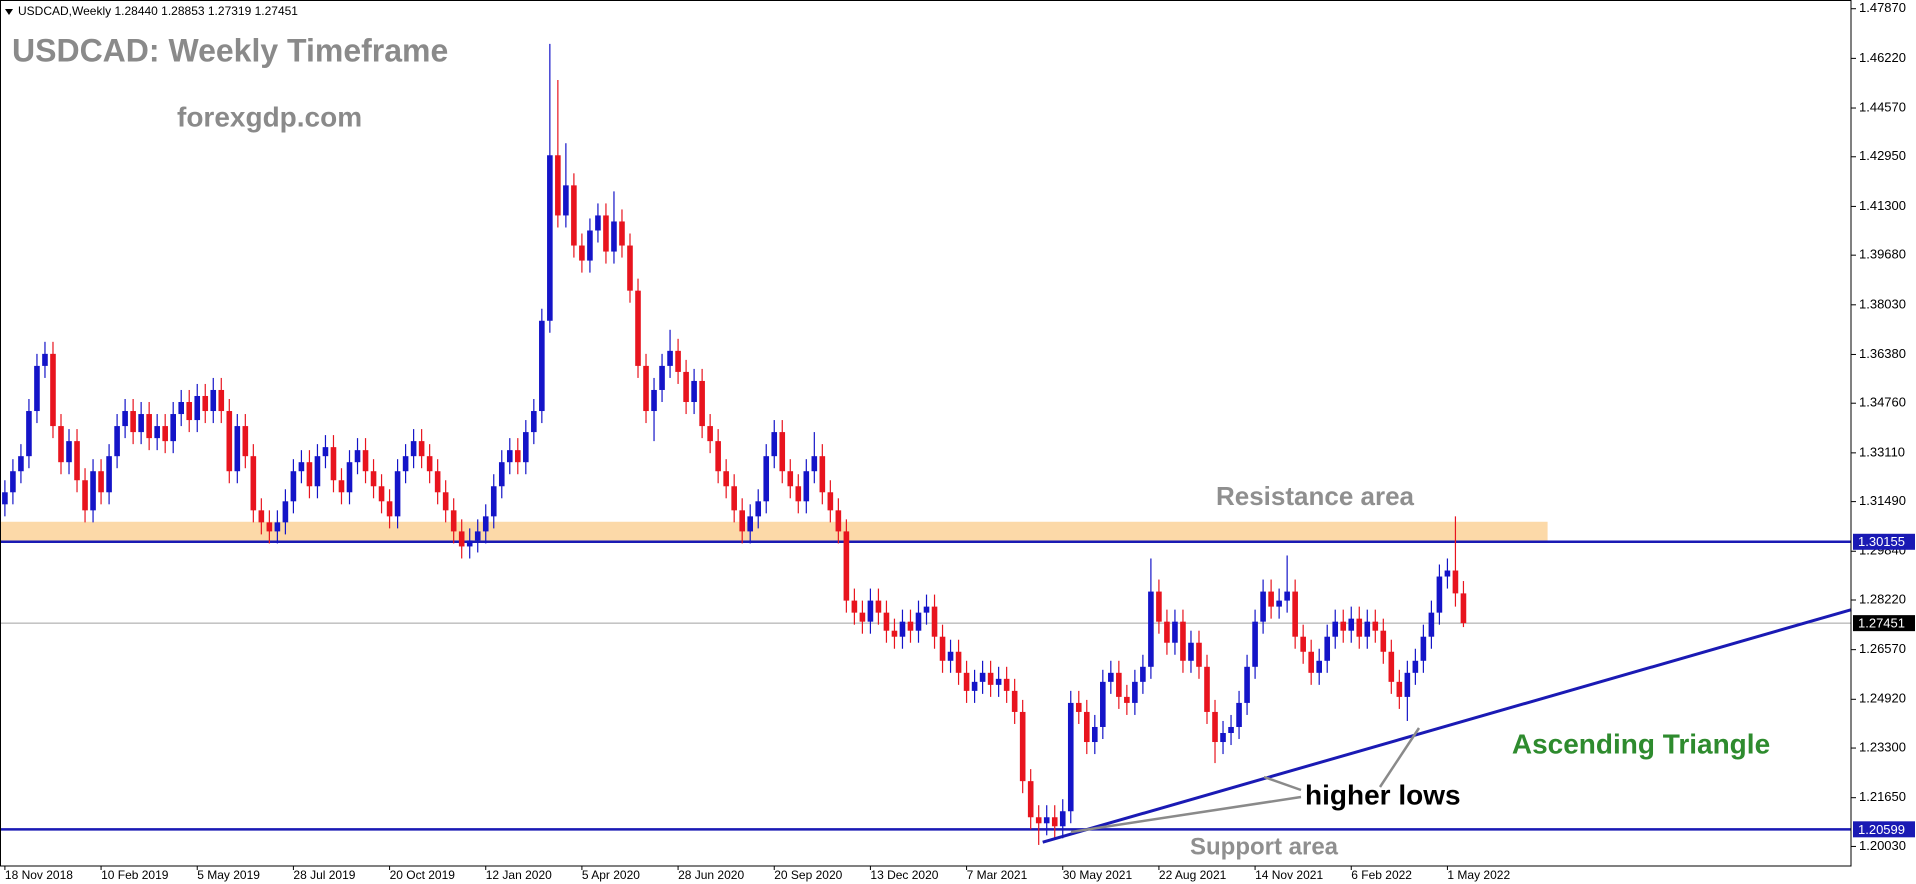  What do you see at coordinates (711, 875) in the screenshot?
I see `x-tick-label: 28 Jun 2020` at bounding box center [711, 875].